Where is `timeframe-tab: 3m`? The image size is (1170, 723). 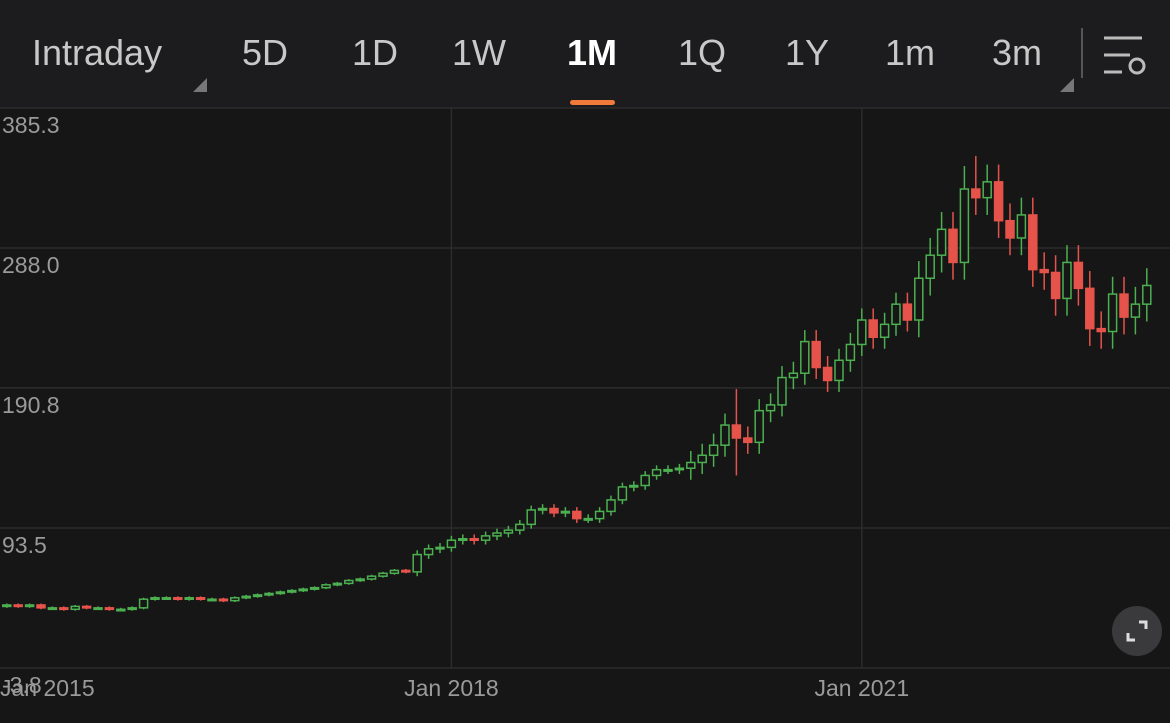 timeframe-tab: 3m is located at coordinates (1017, 52).